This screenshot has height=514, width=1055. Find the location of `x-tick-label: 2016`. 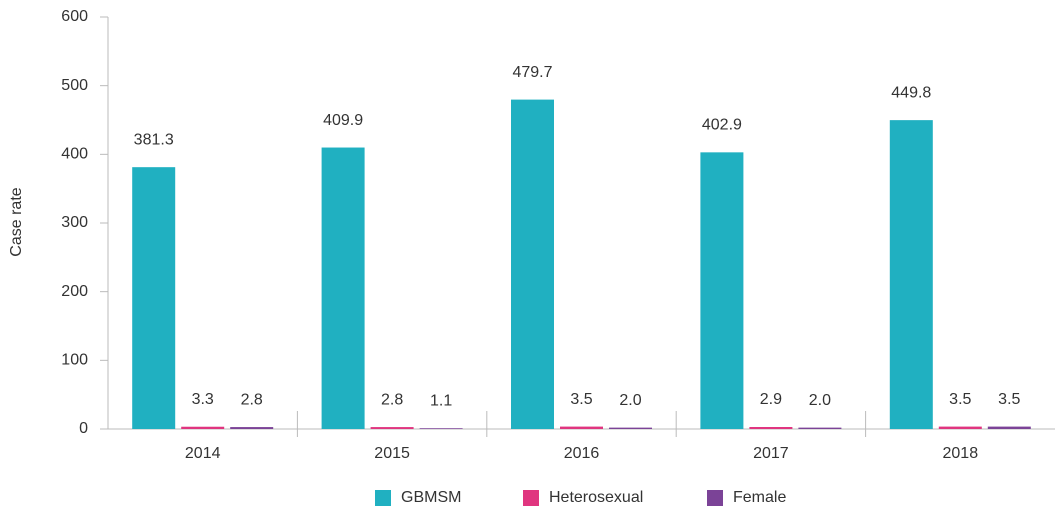

x-tick-label: 2016 is located at coordinates (582, 453).